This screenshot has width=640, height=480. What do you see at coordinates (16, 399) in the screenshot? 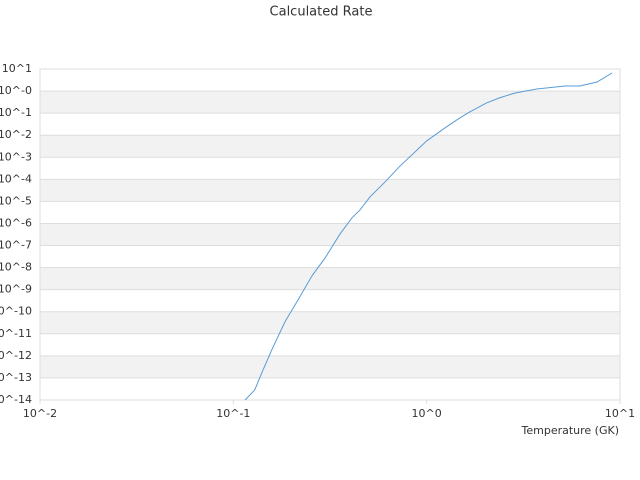
I see `y-tick-label: 10^-14` at bounding box center [16, 399].